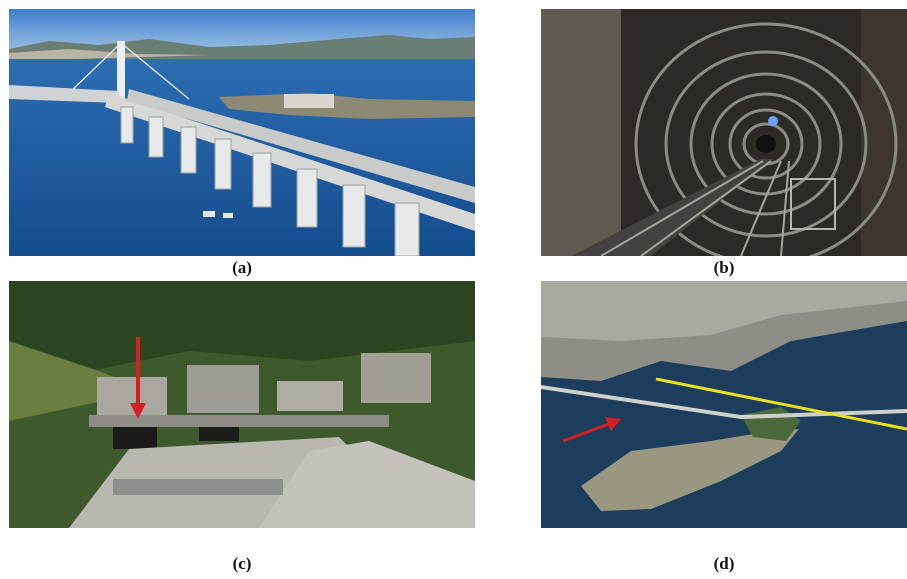  Describe the element at coordinates (724, 563) in the screenshot. I see `caption-d: (d)` at that location.